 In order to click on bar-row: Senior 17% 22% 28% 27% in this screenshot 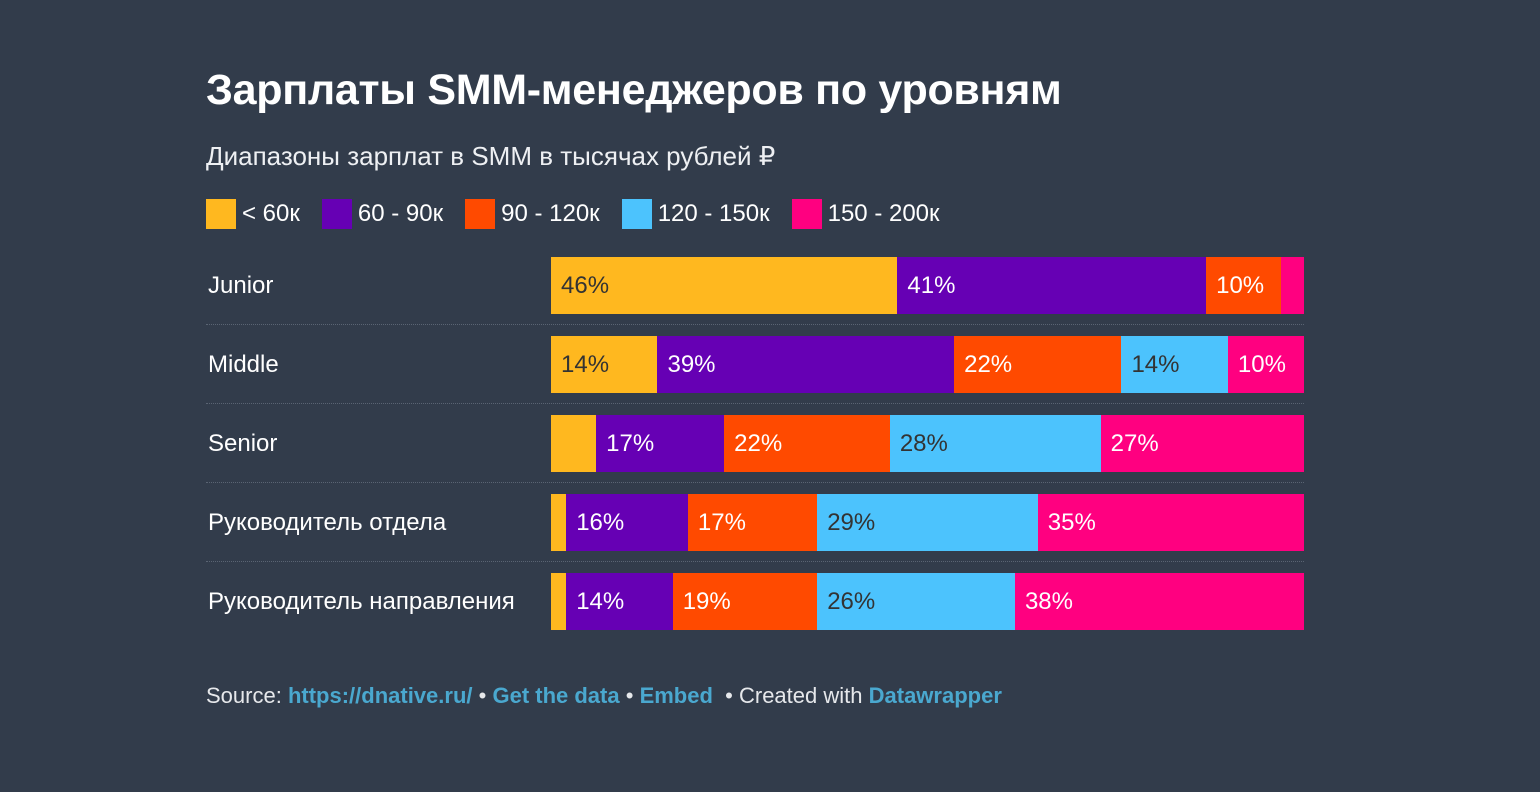, I will do `click(755, 443)`.